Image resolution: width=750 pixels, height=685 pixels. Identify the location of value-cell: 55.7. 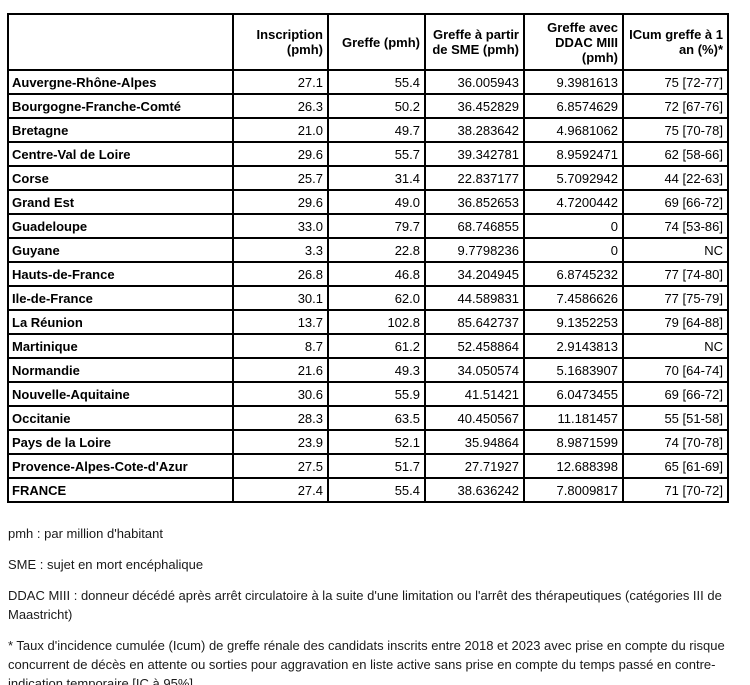
(376, 154).